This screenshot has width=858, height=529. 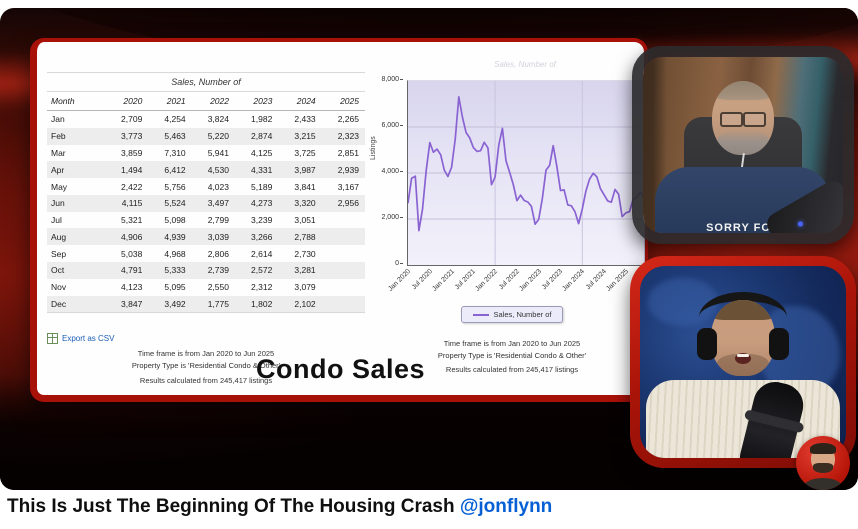 What do you see at coordinates (218, 220) in the screenshot?
I see `table-cell: 2,799` at bounding box center [218, 220].